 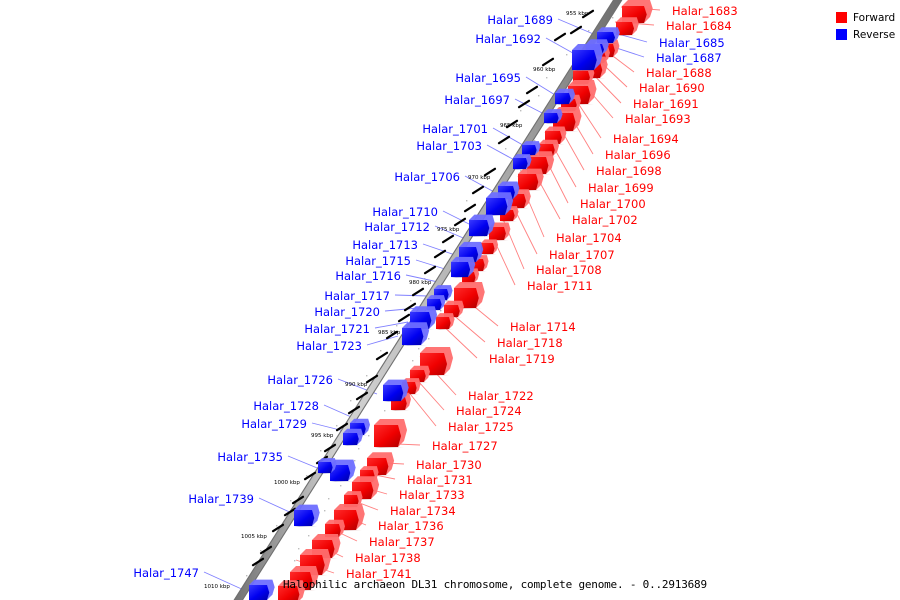 I want to click on gene-label-halar_1733: Halar_1733, so click(x=432, y=495).